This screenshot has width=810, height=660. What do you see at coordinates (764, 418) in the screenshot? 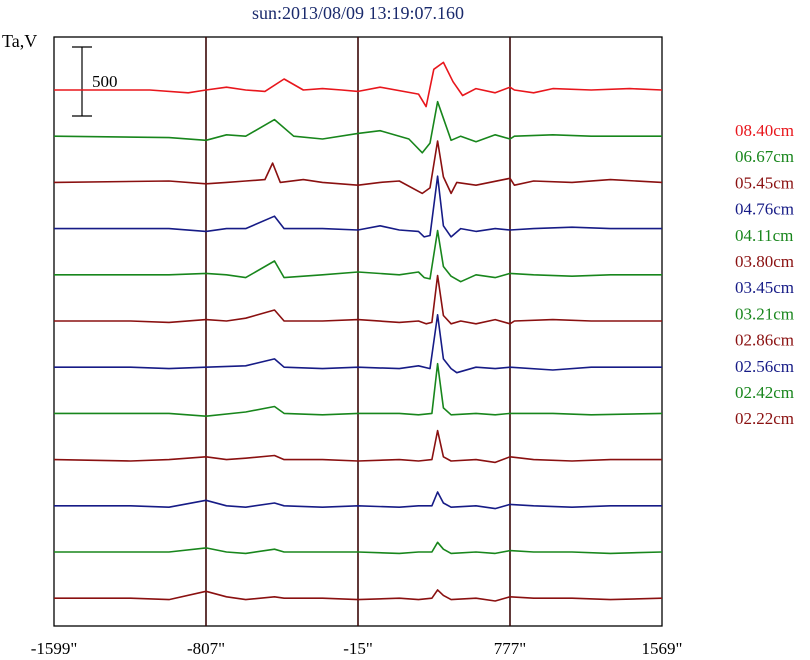
I see `legend-entry: 02.22cm` at bounding box center [764, 418].